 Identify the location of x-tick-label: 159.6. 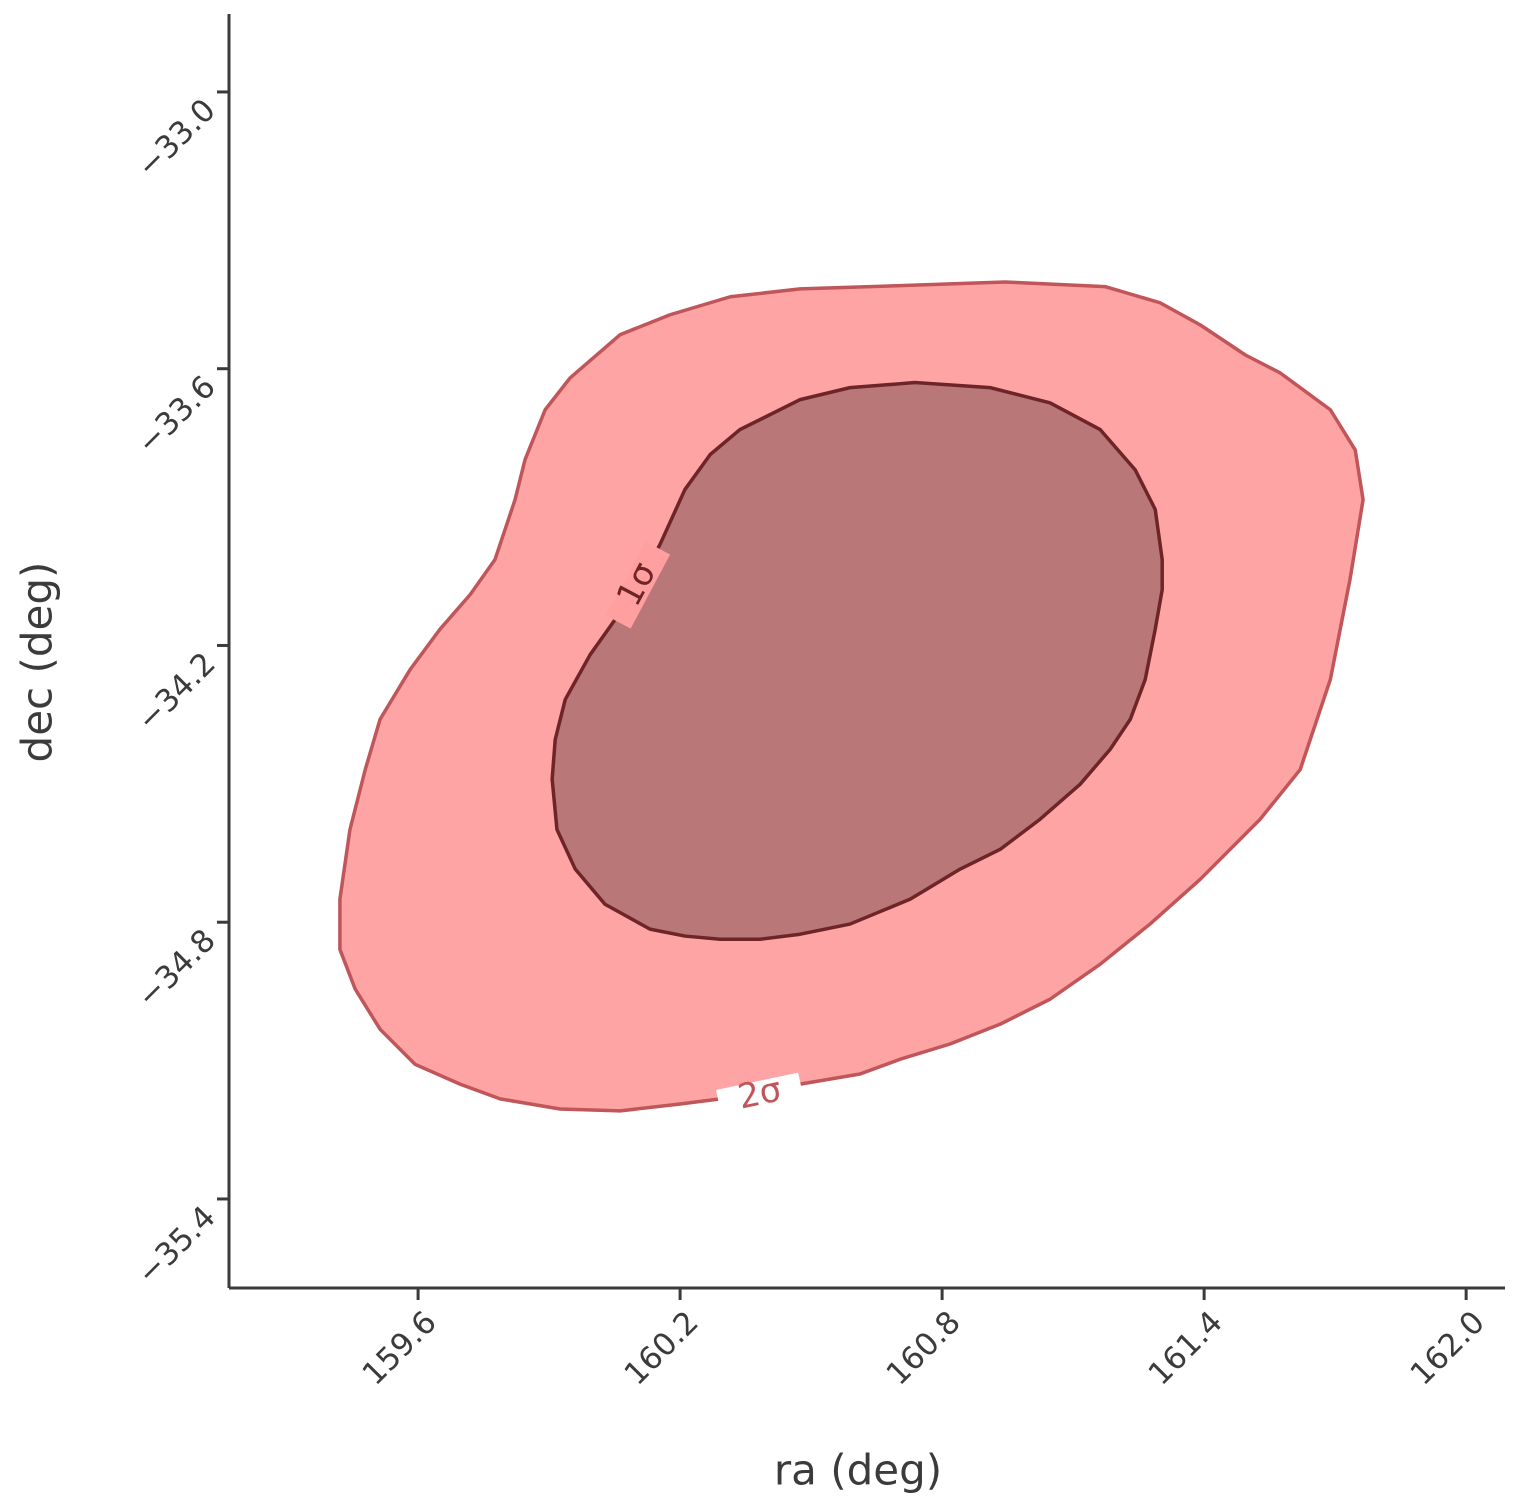
(400, 1348).